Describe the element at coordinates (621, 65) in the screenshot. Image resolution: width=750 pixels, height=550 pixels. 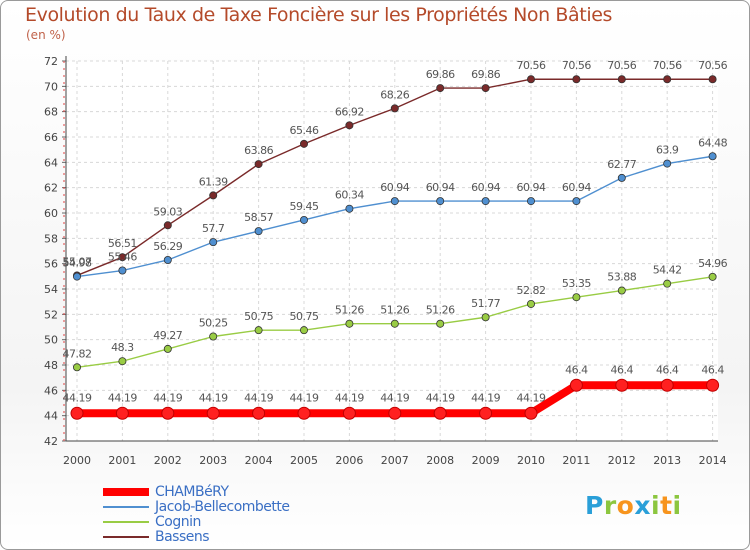
I see `data-label: 70.56` at that location.